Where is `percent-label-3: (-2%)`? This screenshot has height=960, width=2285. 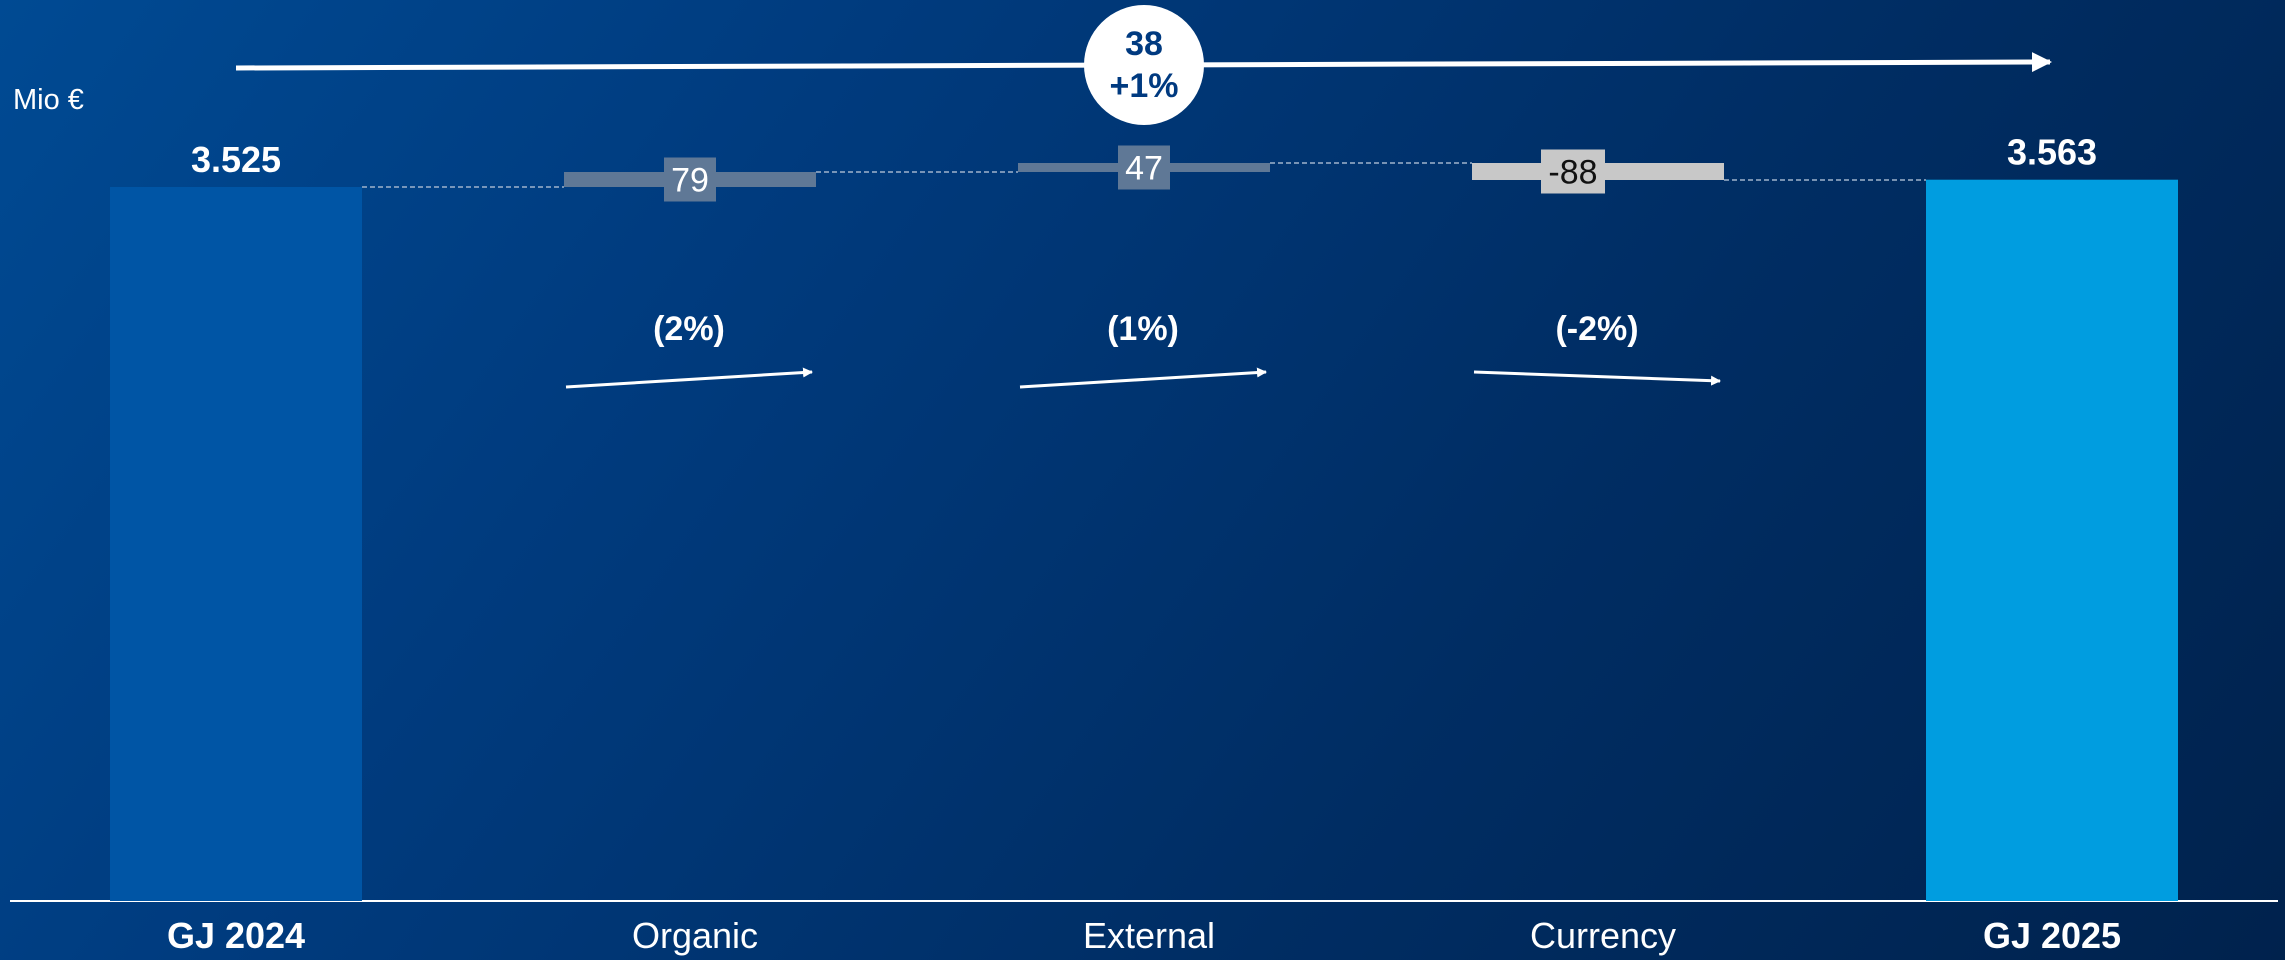
percent-label-3: (-2%) is located at coordinates (1596, 329).